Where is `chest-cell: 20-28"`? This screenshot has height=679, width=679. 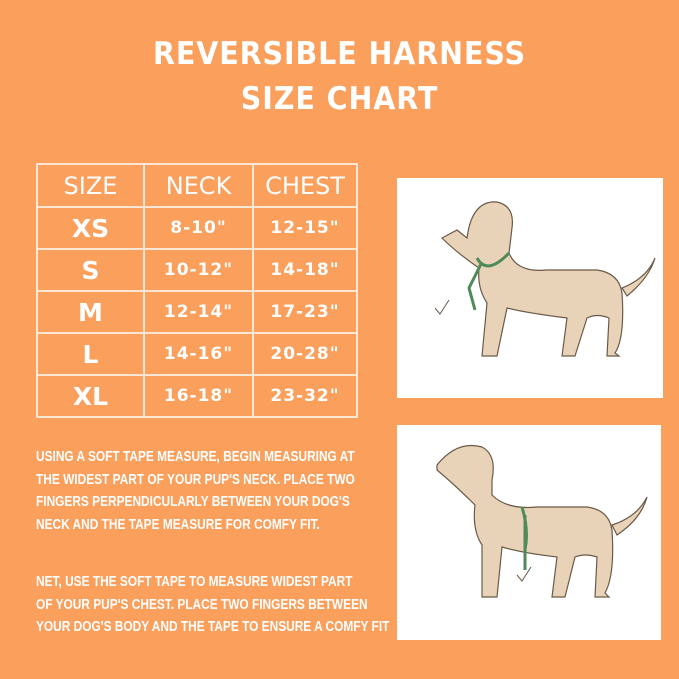
chest-cell: 20-28" is located at coordinates (305, 354).